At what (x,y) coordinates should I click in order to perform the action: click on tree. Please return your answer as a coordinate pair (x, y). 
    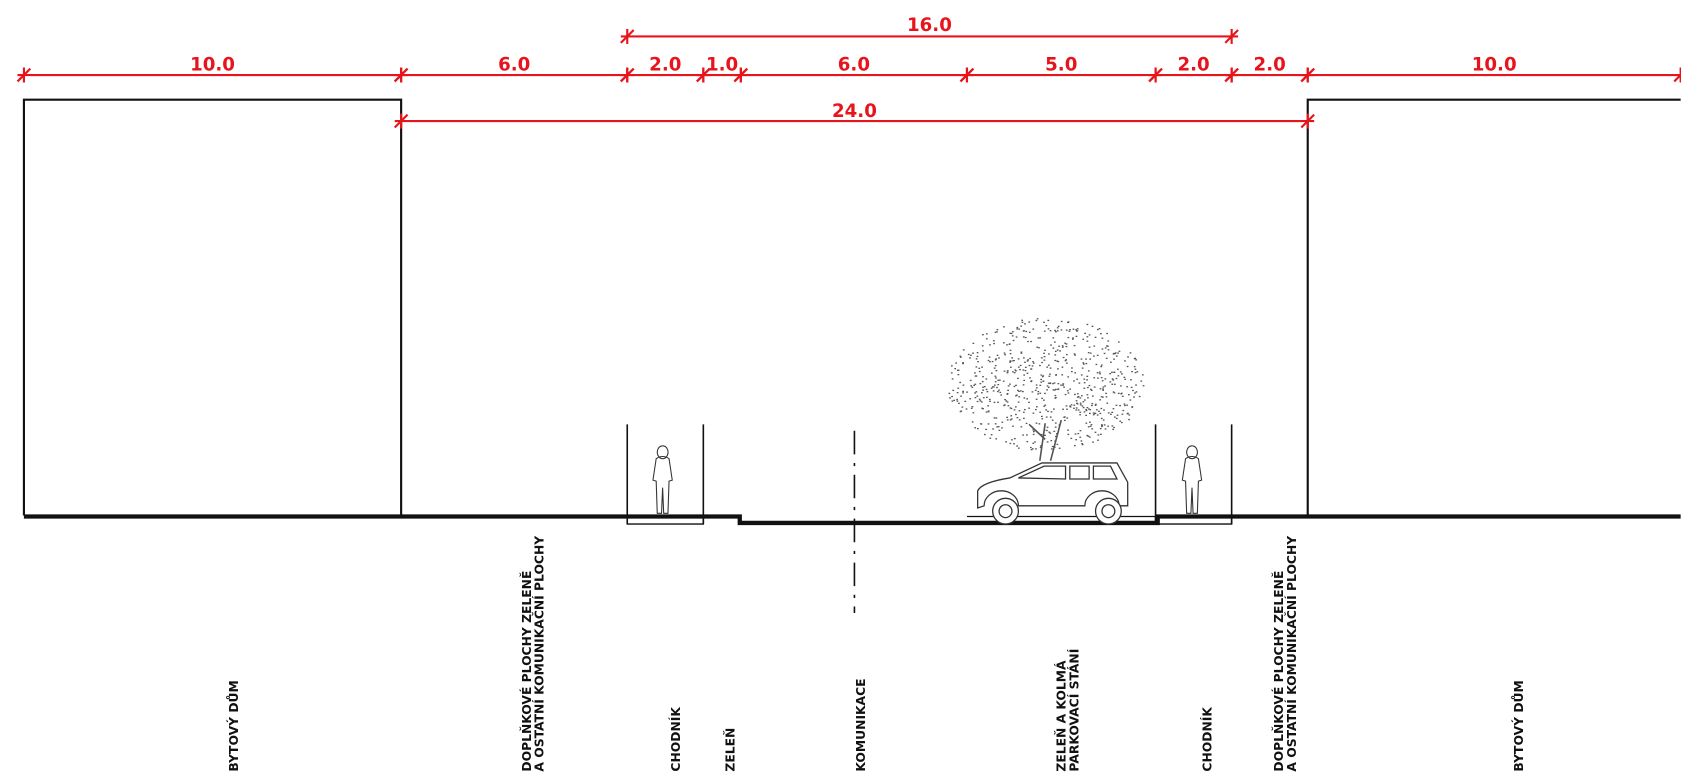
    Looking at the image, I should click on (1046, 390).